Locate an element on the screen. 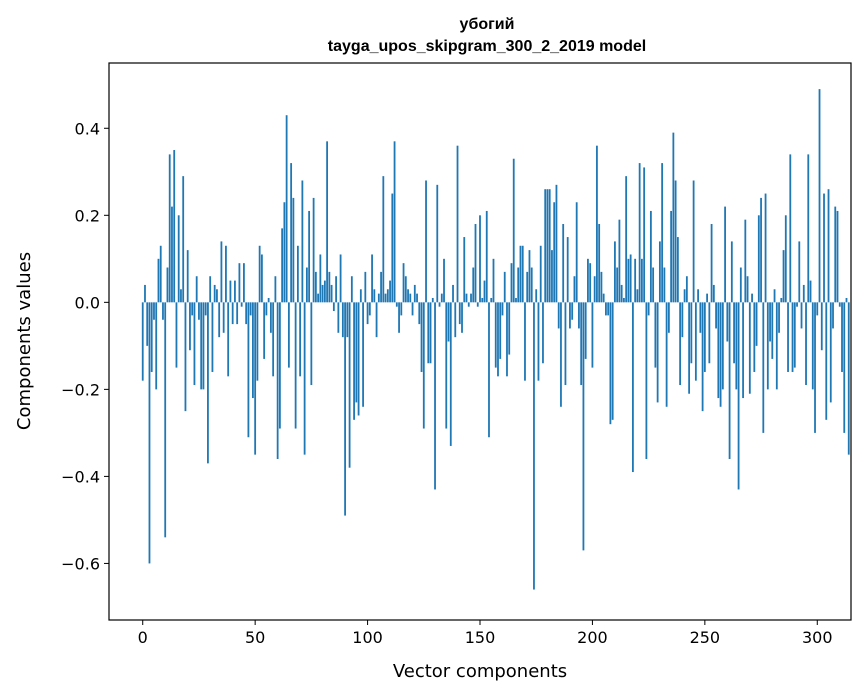 The height and width of the screenshot is (696, 867). y-tick-label: 0.2 is located at coordinates (87, 215).